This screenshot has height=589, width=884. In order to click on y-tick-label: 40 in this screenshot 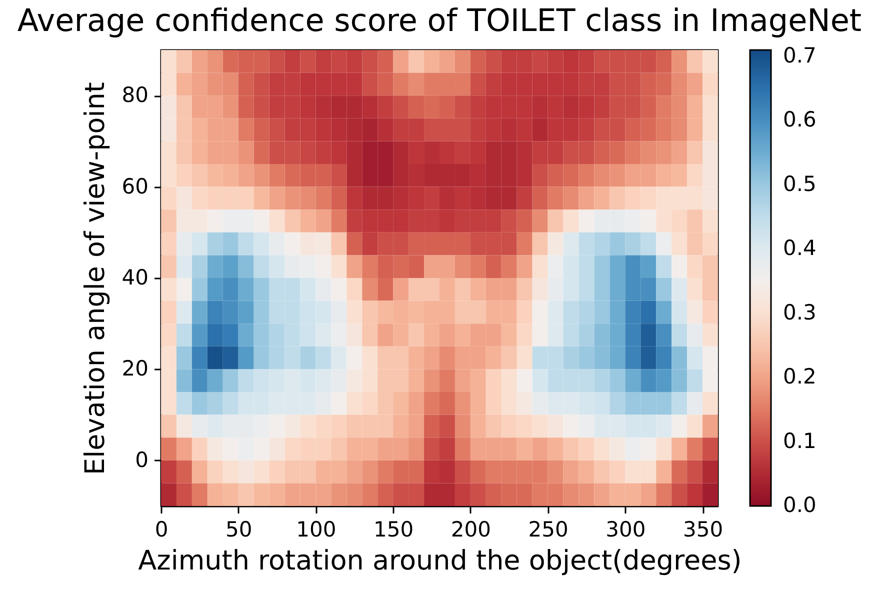, I will do `click(135, 278)`.